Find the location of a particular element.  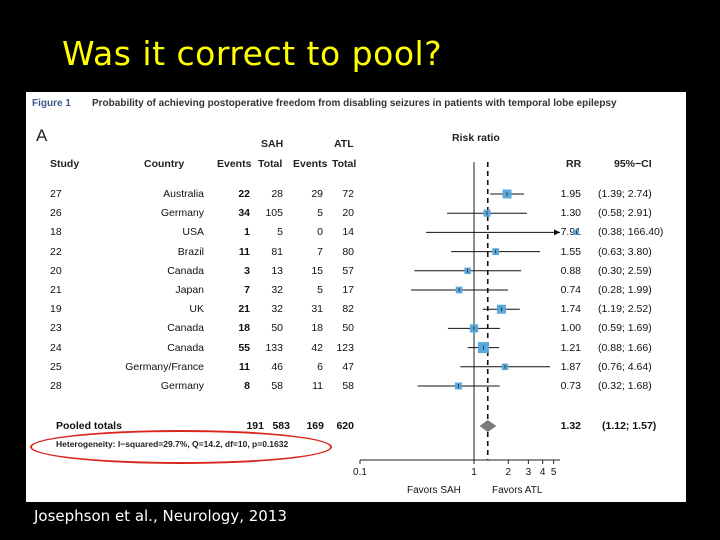

pooled-ci: (1.12; 1.57) is located at coordinates (629, 426).